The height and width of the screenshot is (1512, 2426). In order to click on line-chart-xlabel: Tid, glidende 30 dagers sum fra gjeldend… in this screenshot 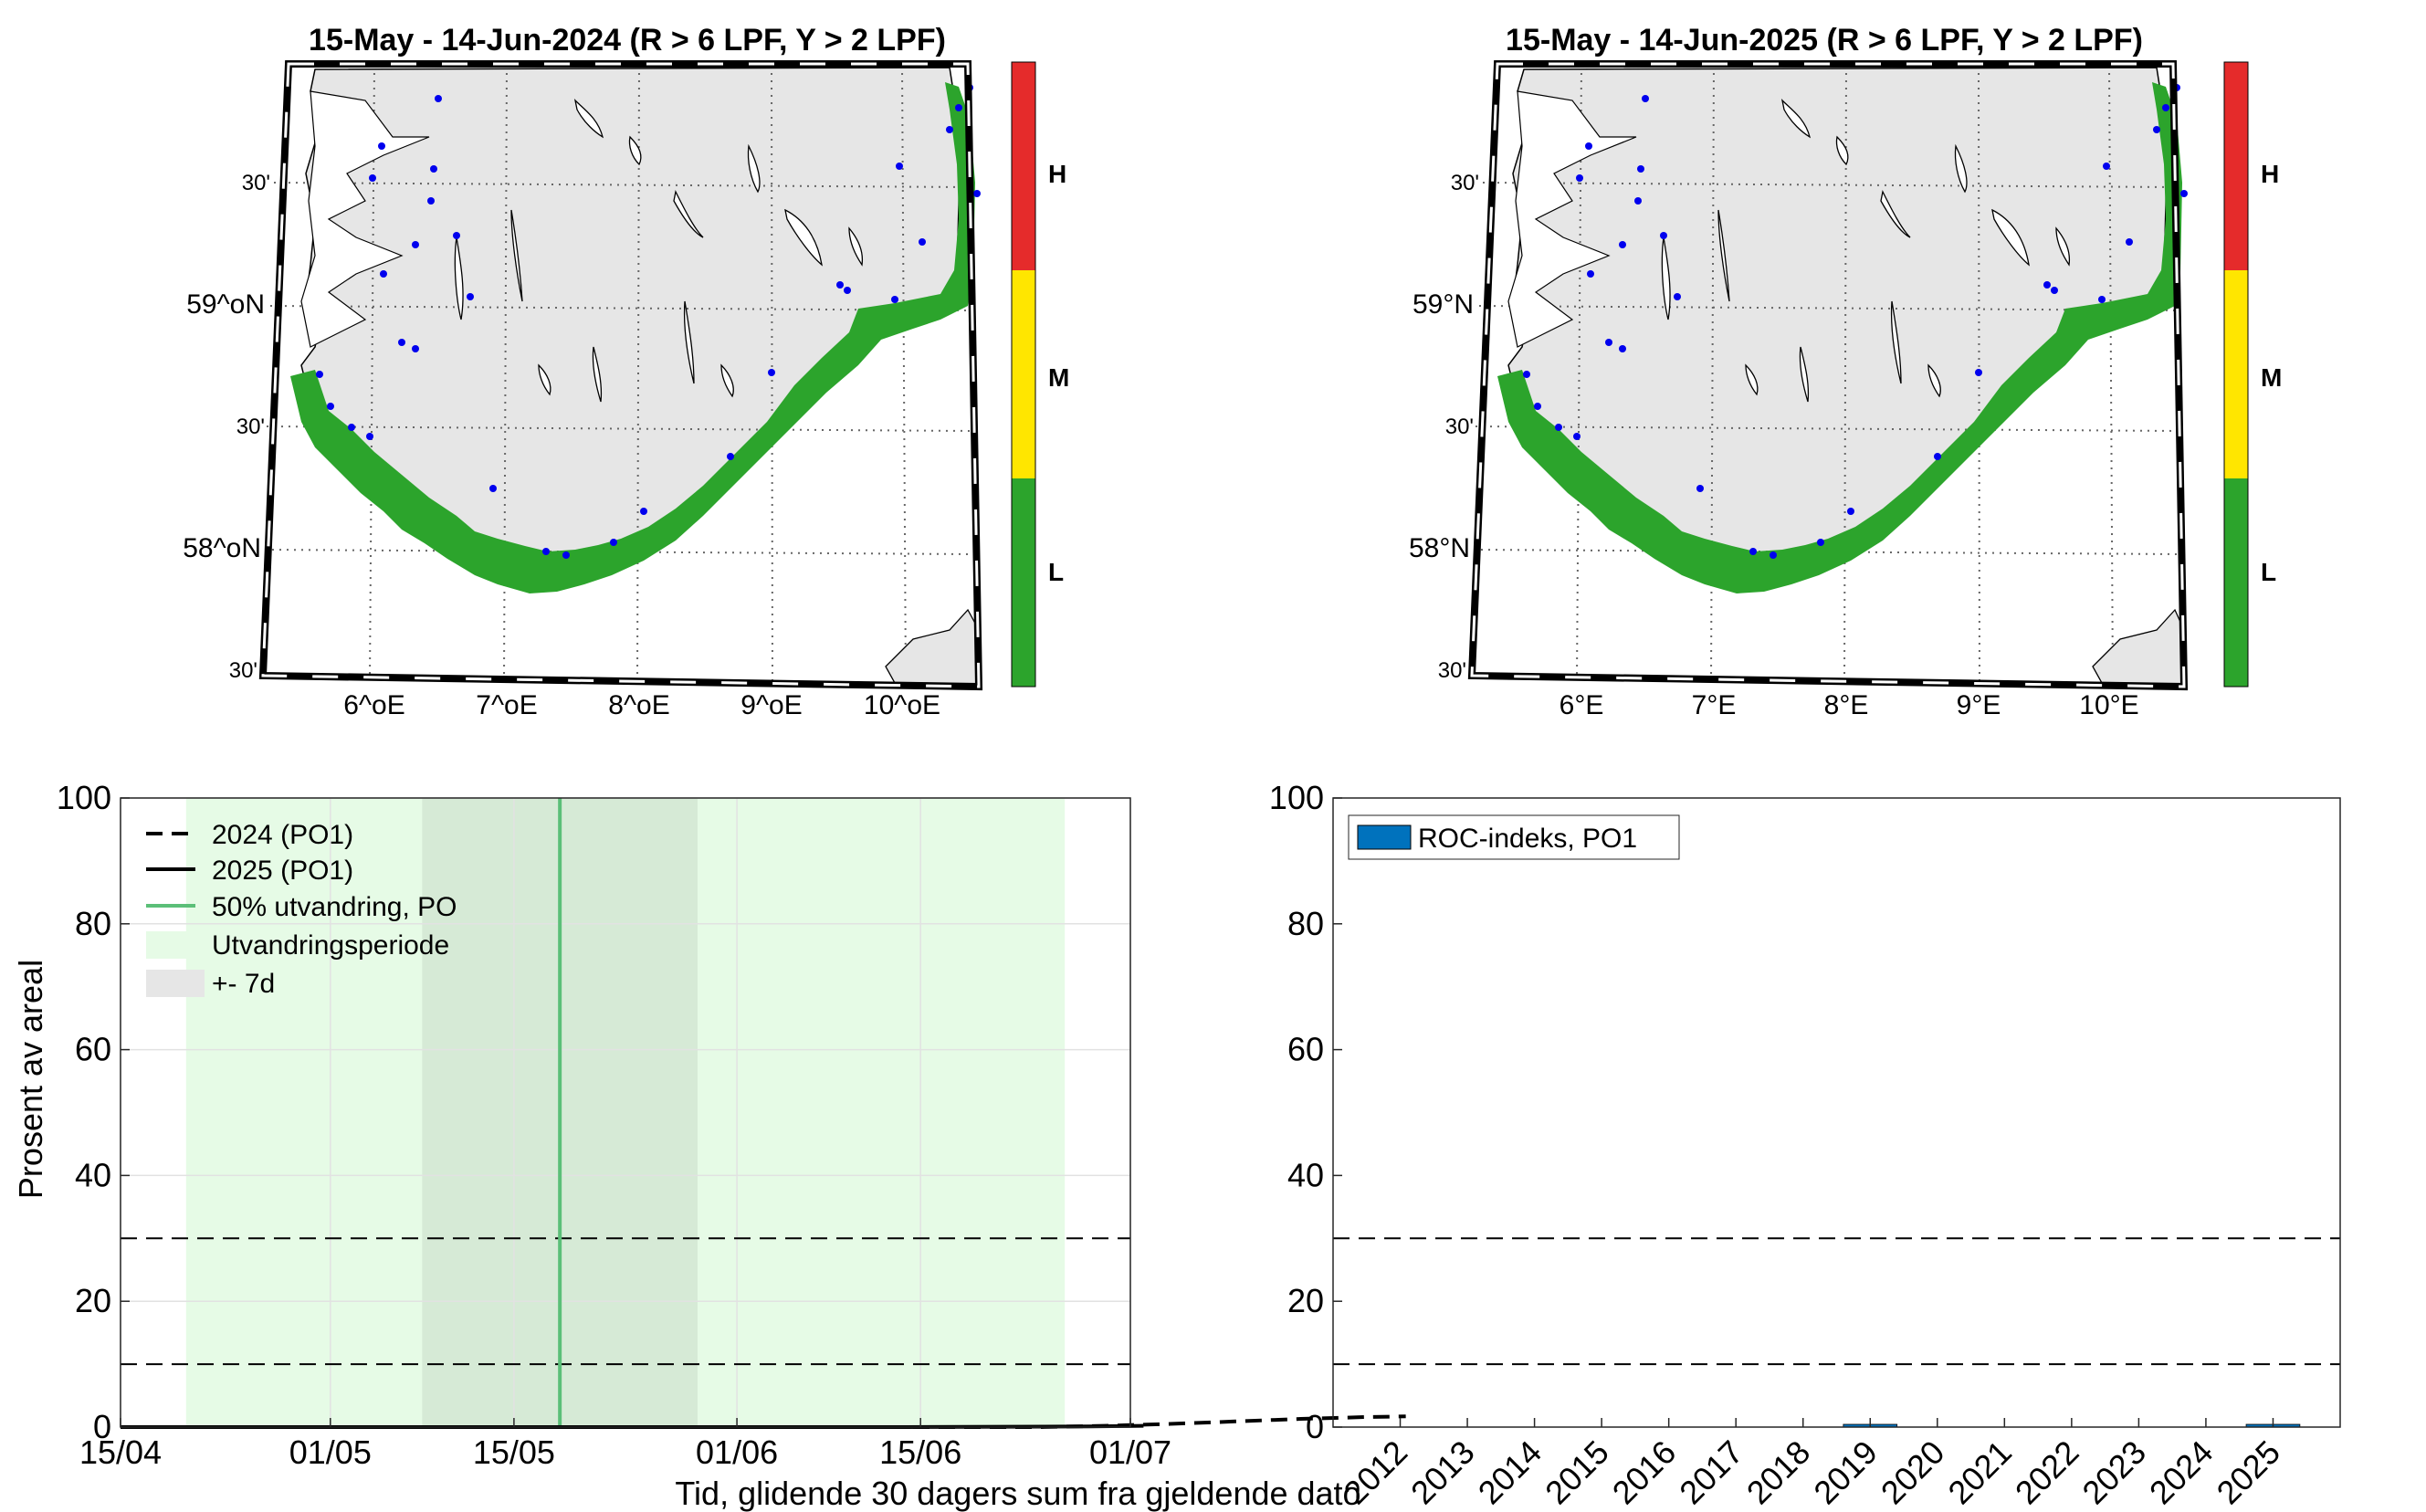, I will do `click(1017, 1493)`.